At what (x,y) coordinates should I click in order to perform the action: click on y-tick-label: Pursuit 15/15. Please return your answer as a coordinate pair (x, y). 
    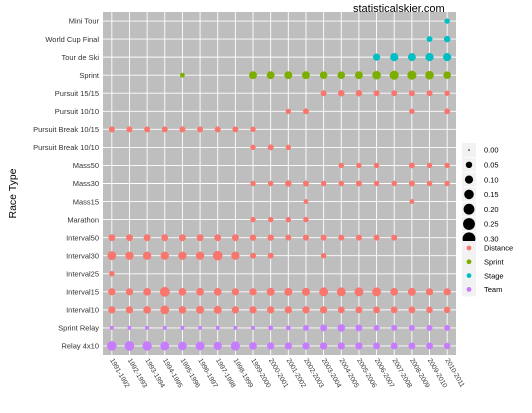
    Looking at the image, I should click on (77, 93).